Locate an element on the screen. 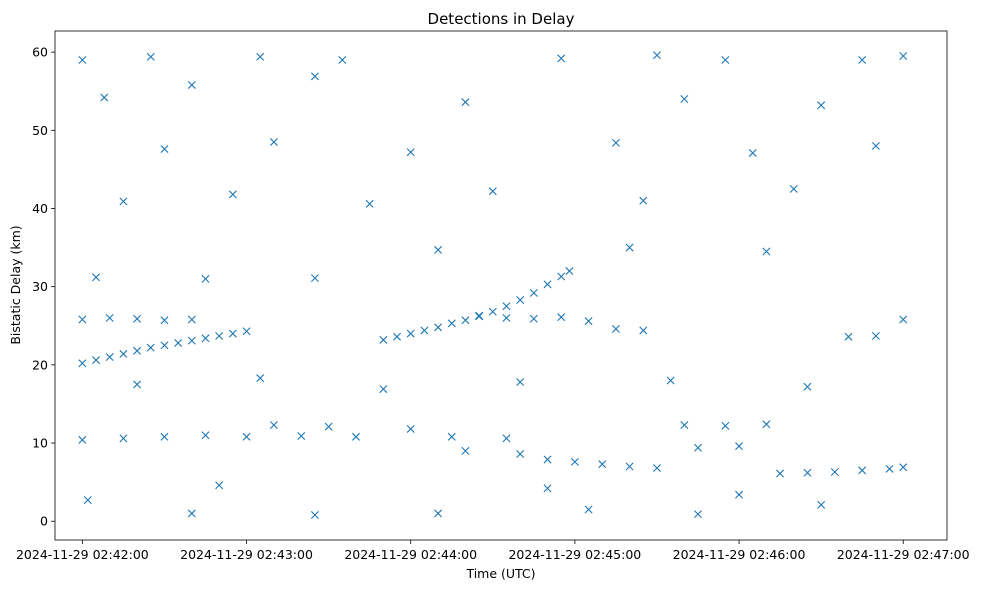 The width and height of the screenshot is (984, 590). x-tick-label: 2024-11-29 02:43:00 is located at coordinates (246, 554).